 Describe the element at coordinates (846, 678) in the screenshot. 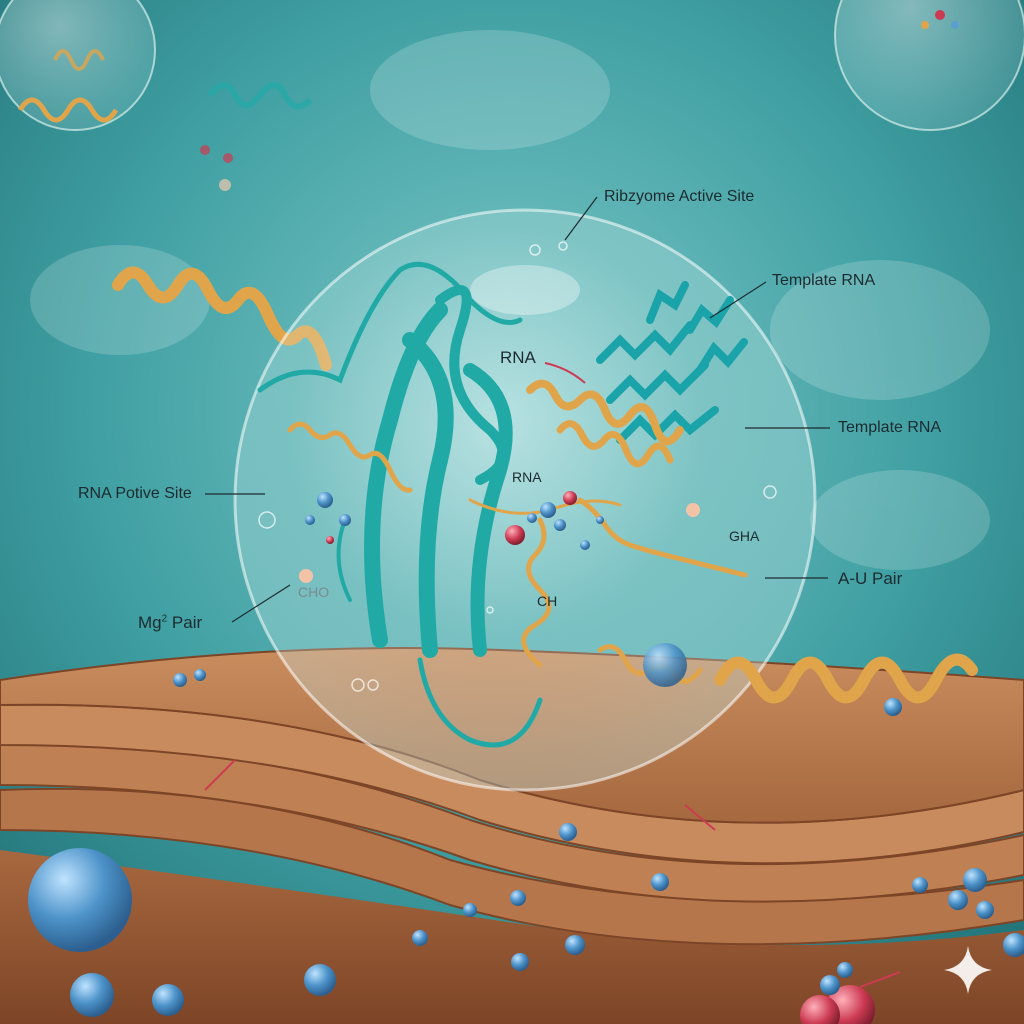

I see `rna-helix-right-outer` at that location.